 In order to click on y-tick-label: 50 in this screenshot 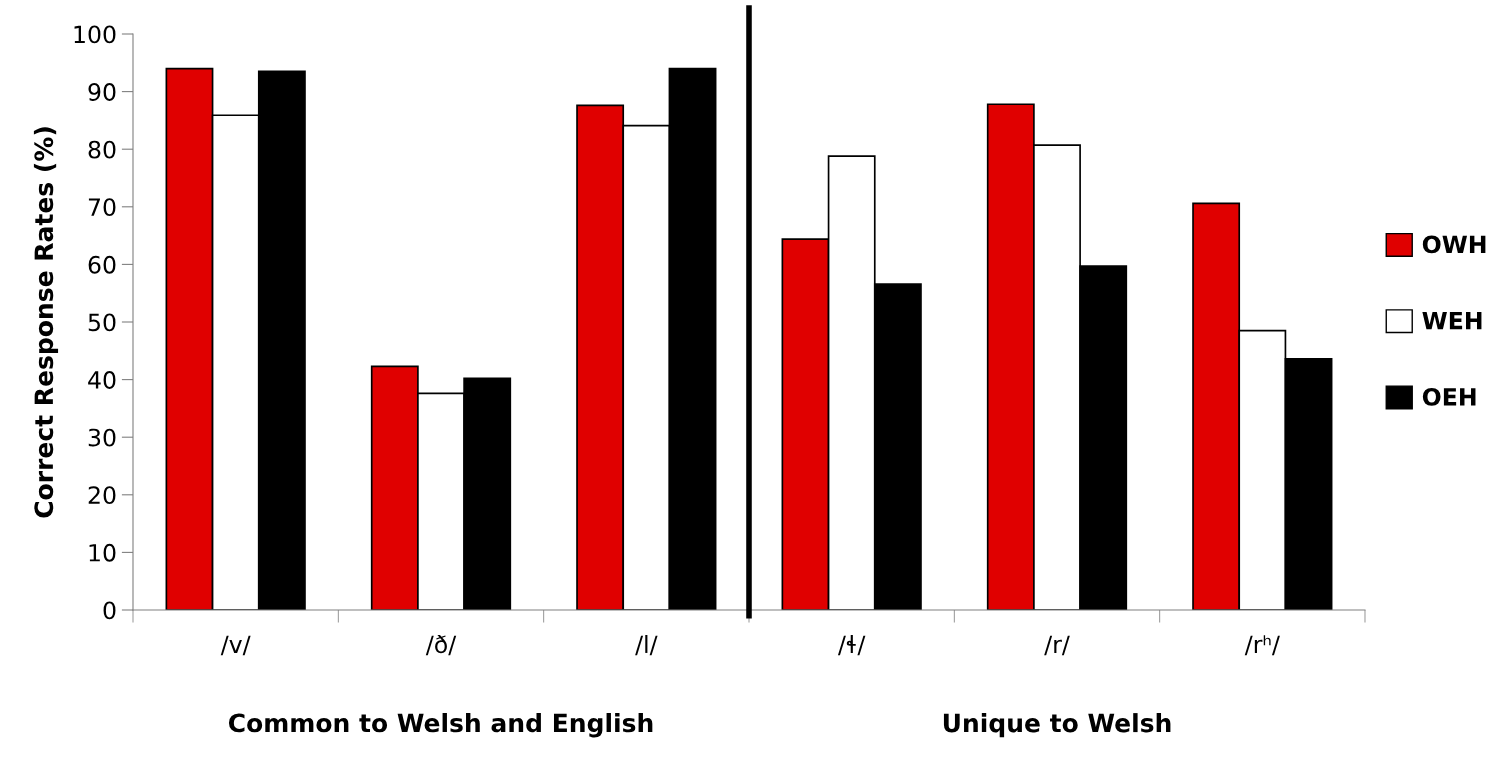, I will do `click(102, 322)`.